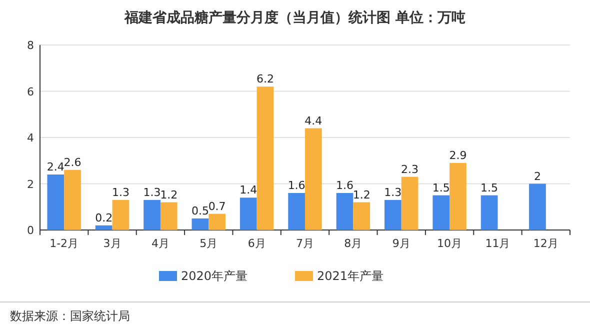 The image size is (590, 330). What do you see at coordinates (55, 167) in the screenshot?
I see `data-label: 2.4` at bounding box center [55, 167].